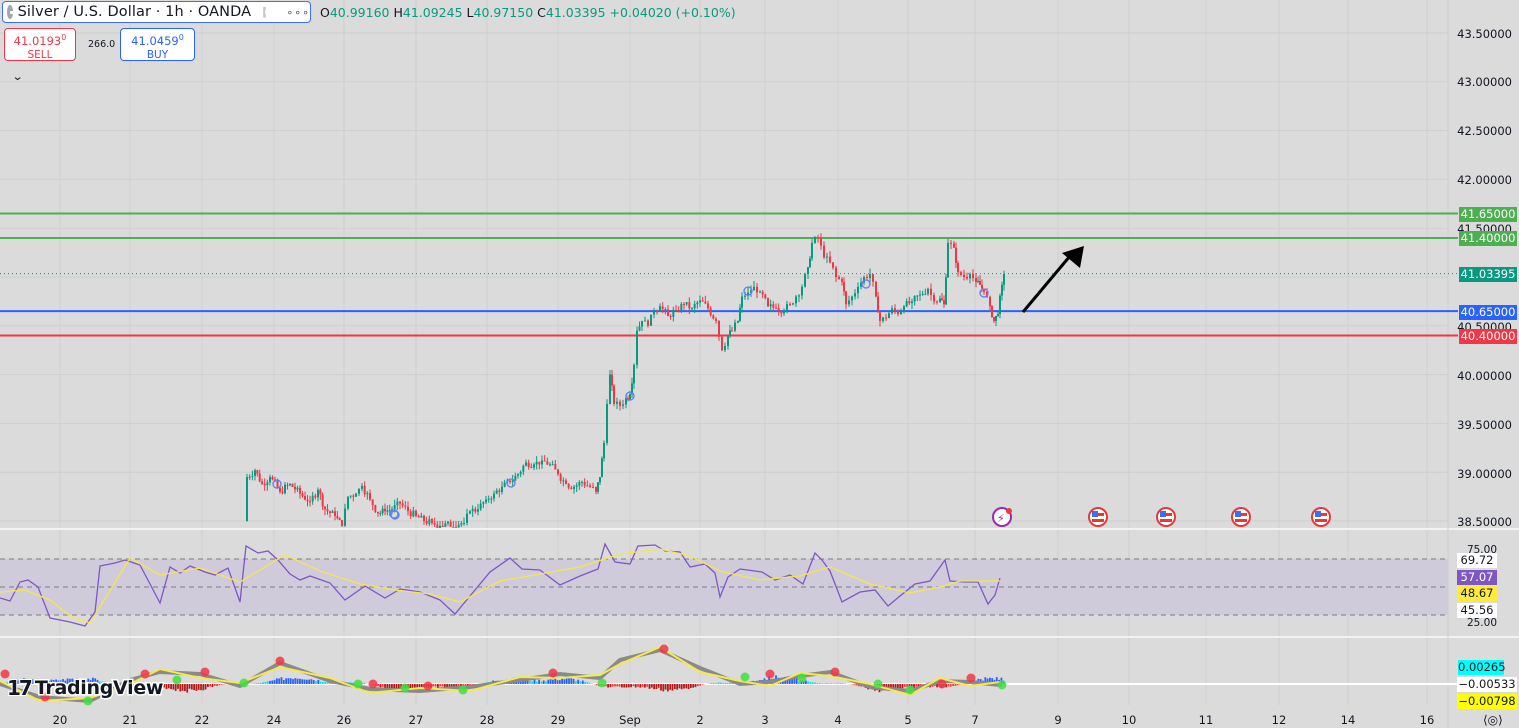 Image resolution: width=1519 pixels, height=728 pixels. Describe the element at coordinates (202, 720) in the screenshot. I see `time-axis-label: 22` at that location.